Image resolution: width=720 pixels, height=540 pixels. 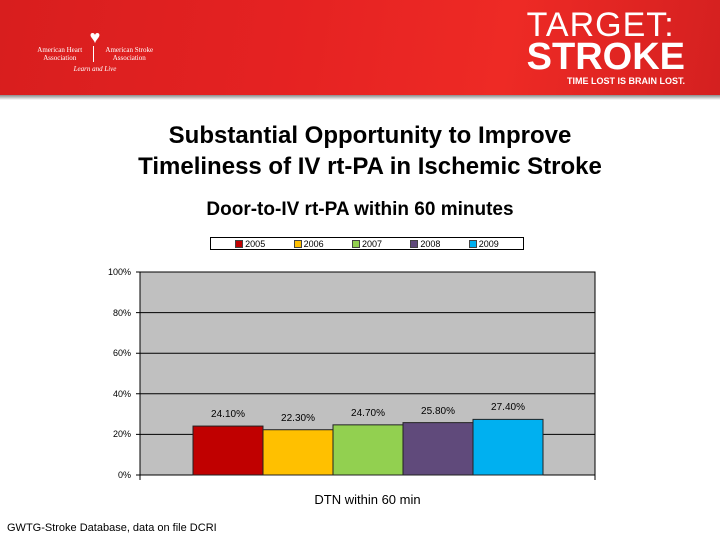 What do you see at coordinates (438, 411) in the screenshot?
I see `data-label: 25.80%` at bounding box center [438, 411].